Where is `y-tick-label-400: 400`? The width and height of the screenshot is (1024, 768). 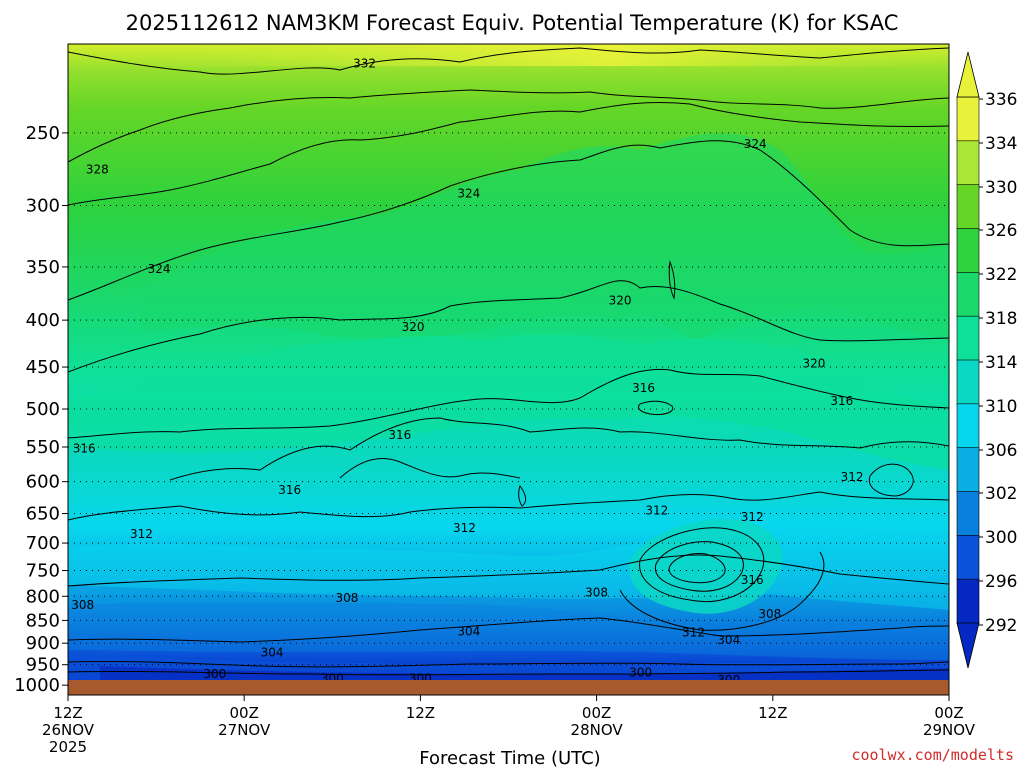
y-tick-label-400: 400 is located at coordinates (43, 320).